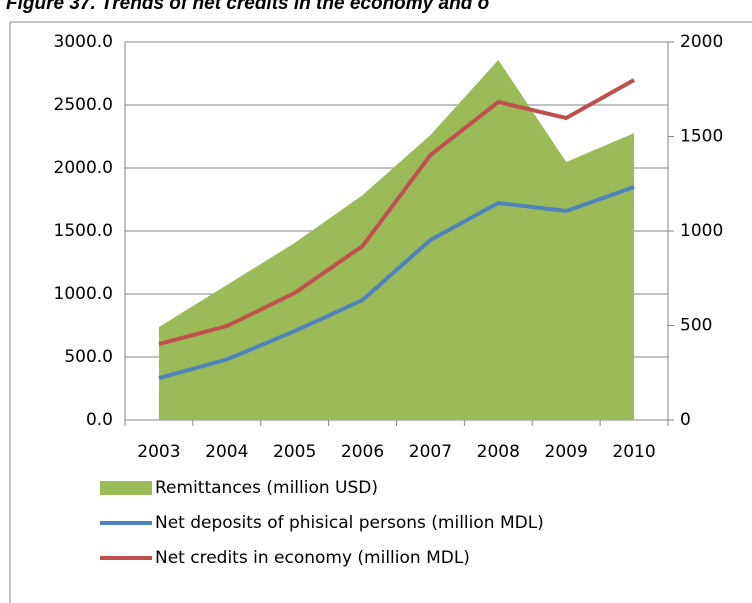 This screenshot has width=752, height=603. I want to click on x-tick-label: 2010, so click(633, 452).